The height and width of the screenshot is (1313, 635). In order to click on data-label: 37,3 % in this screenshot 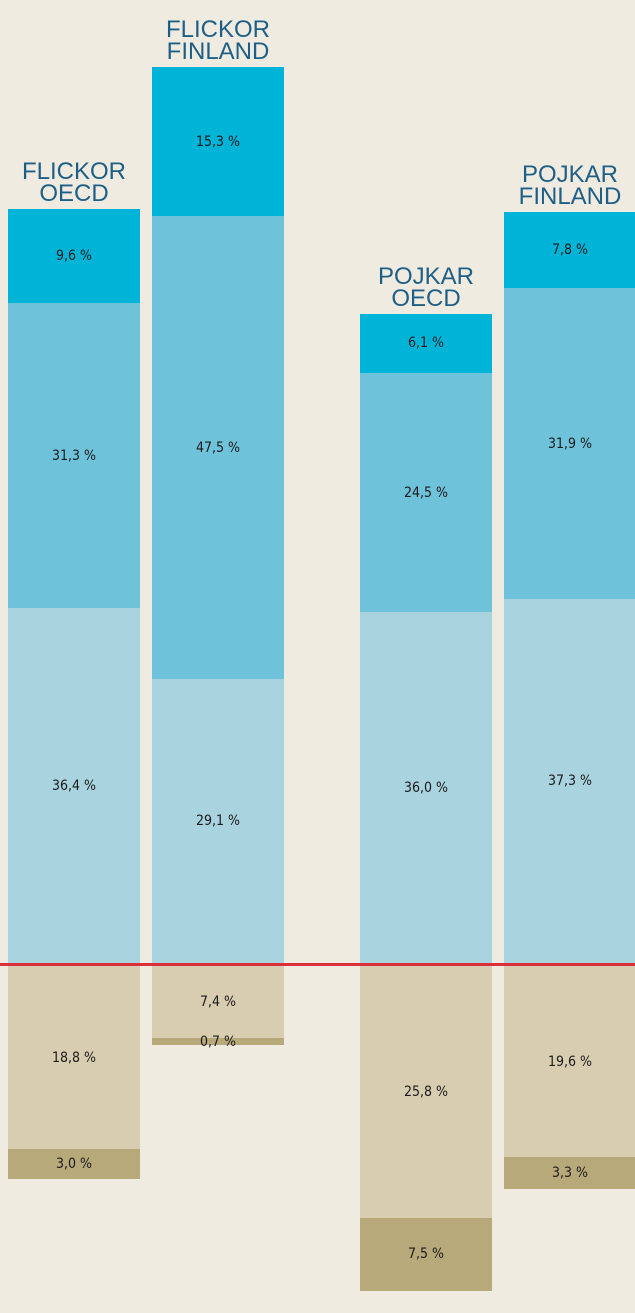, I will do `click(569, 781)`.